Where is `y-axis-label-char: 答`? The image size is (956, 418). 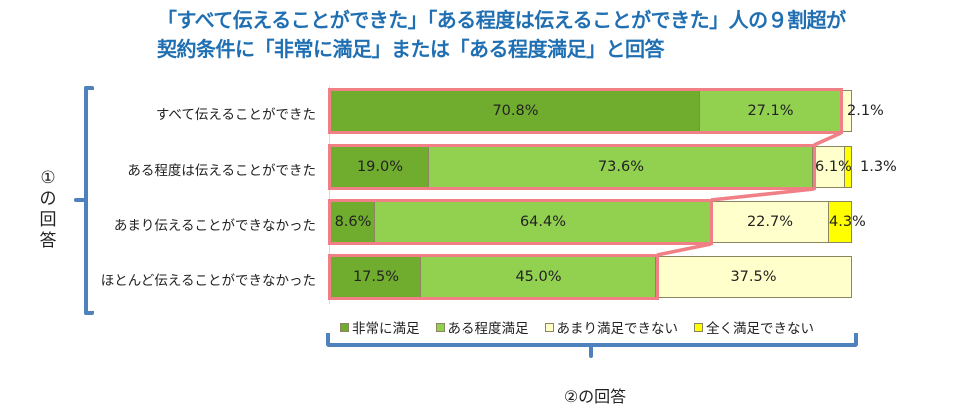
y-axis-label-char: 答 is located at coordinates (48, 241).